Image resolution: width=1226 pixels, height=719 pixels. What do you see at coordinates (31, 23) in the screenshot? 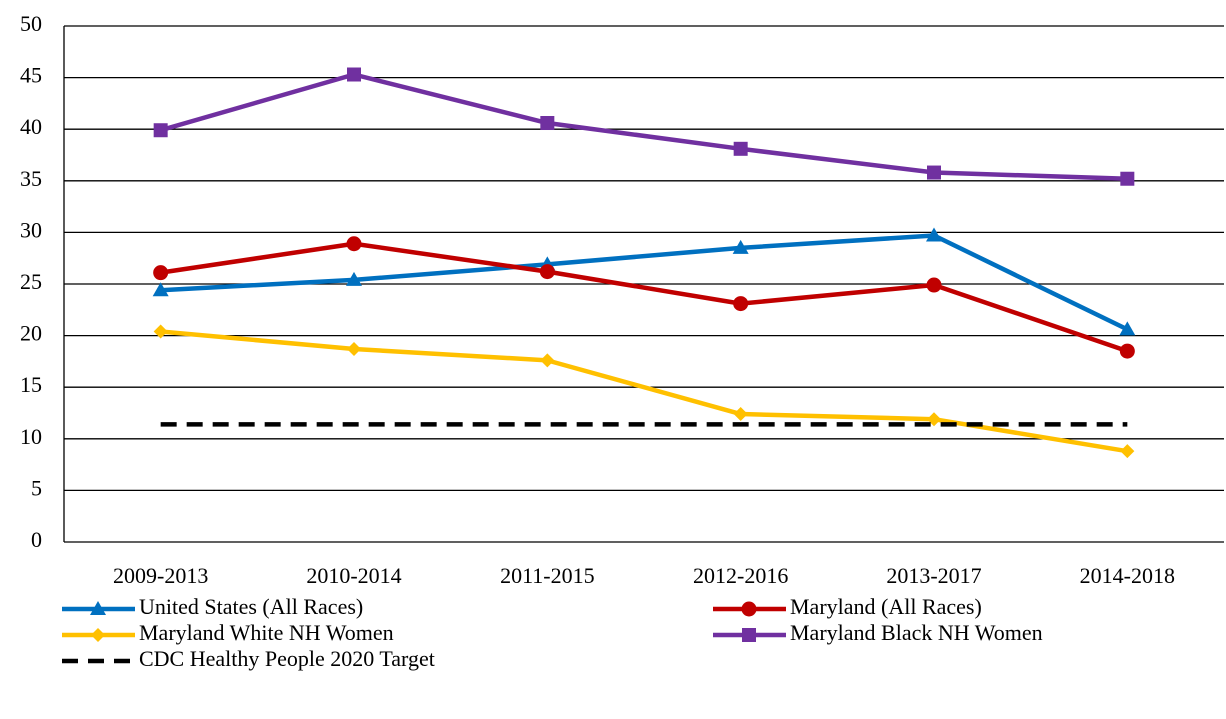
I see `y-tick-label: 50` at bounding box center [31, 23].